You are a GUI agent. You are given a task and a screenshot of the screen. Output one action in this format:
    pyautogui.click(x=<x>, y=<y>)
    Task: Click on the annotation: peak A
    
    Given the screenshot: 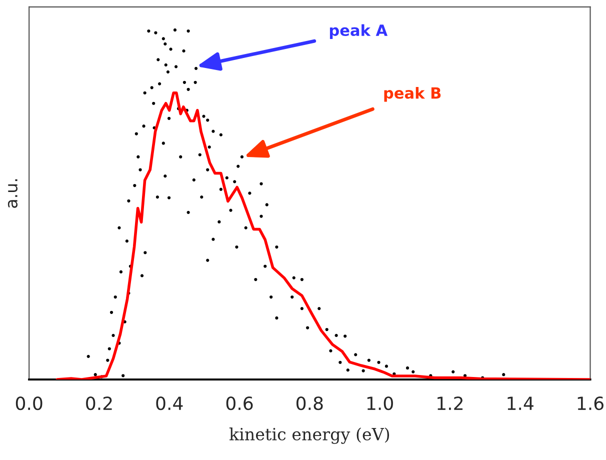 What is the action you would take?
    pyautogui.click(x=359, y=31)
    